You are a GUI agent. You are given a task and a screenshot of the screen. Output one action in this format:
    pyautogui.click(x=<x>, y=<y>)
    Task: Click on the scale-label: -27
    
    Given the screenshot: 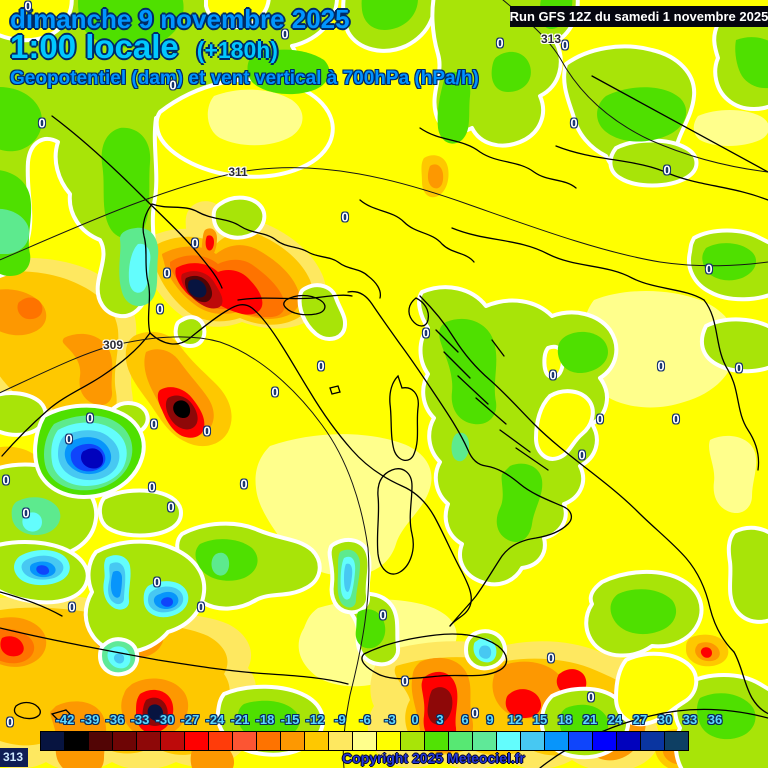 What is the action you would take?
    pyautogui.click(x=190, y=719)
    